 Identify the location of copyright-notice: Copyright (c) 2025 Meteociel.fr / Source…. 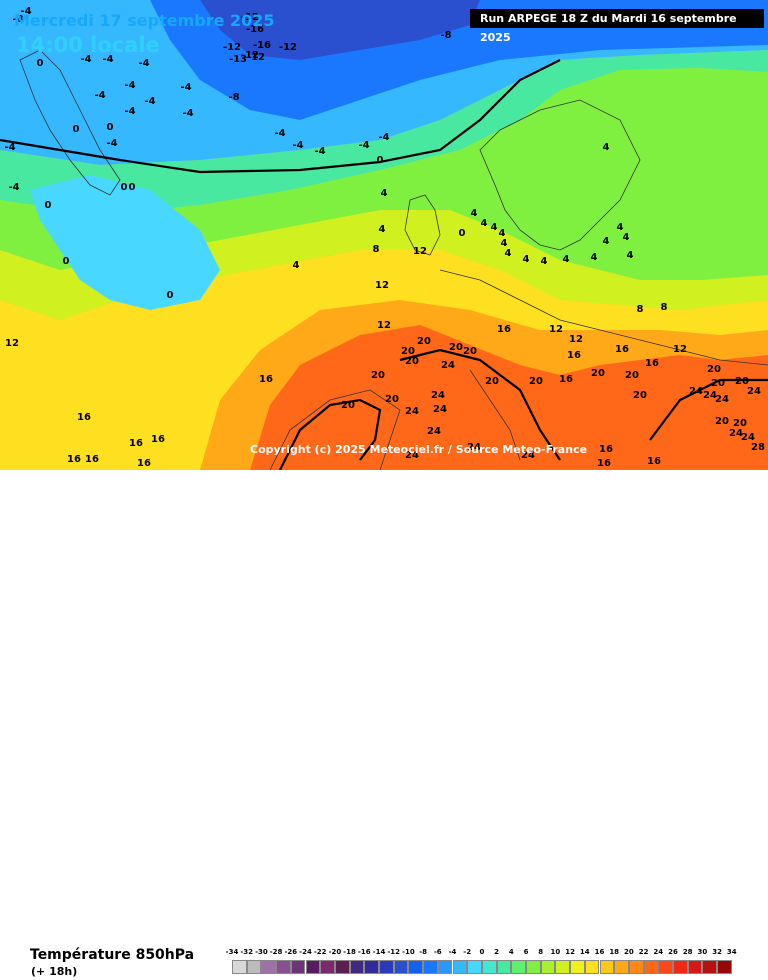
(419, 449).